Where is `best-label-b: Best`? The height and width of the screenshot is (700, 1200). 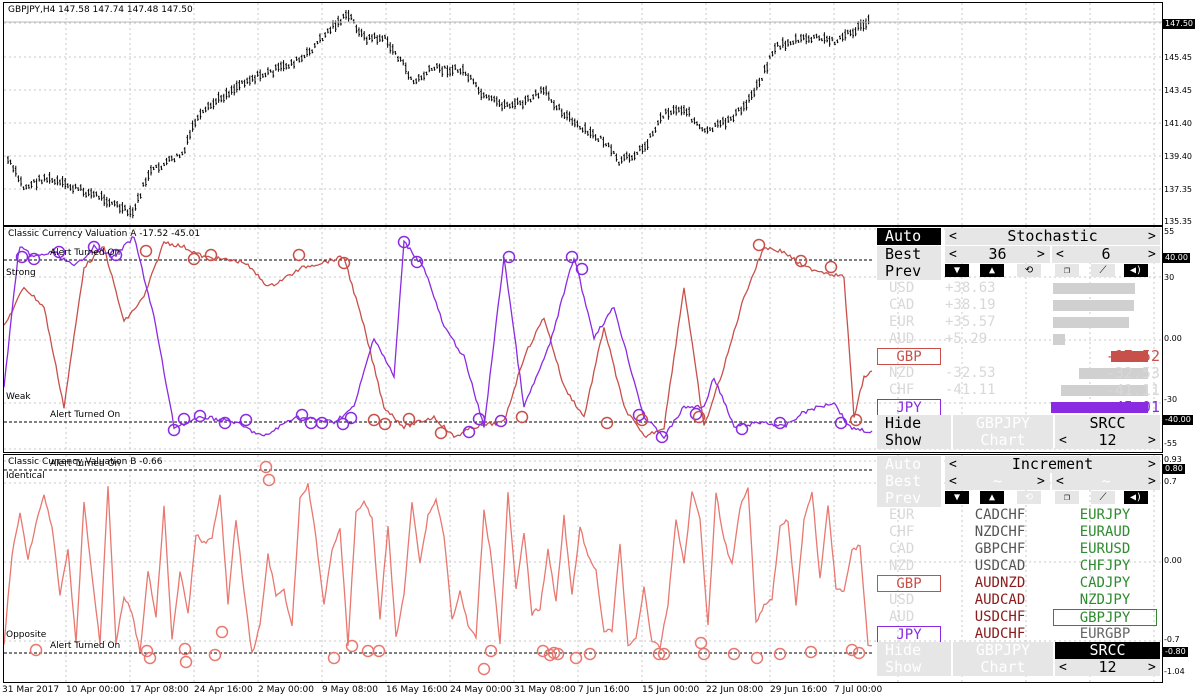 best-label-b: Best is located at coordinates (909, 481).